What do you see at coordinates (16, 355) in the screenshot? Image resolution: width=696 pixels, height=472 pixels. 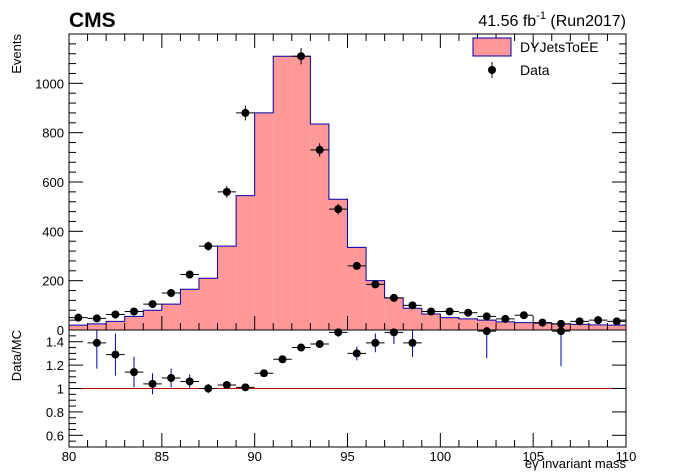 I see `ratio-y-axis-label: Data/MC` at bounding box center [16, 355].